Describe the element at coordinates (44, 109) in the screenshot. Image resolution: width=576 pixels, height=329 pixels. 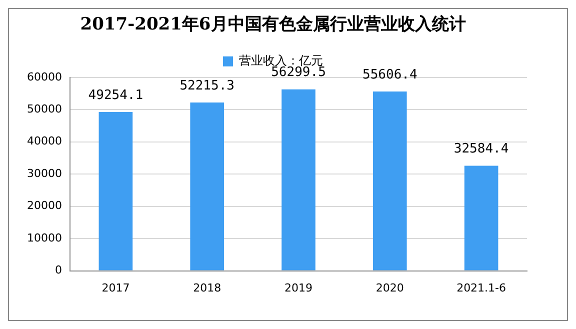
I see `y-tick-label: 50000` at that location.